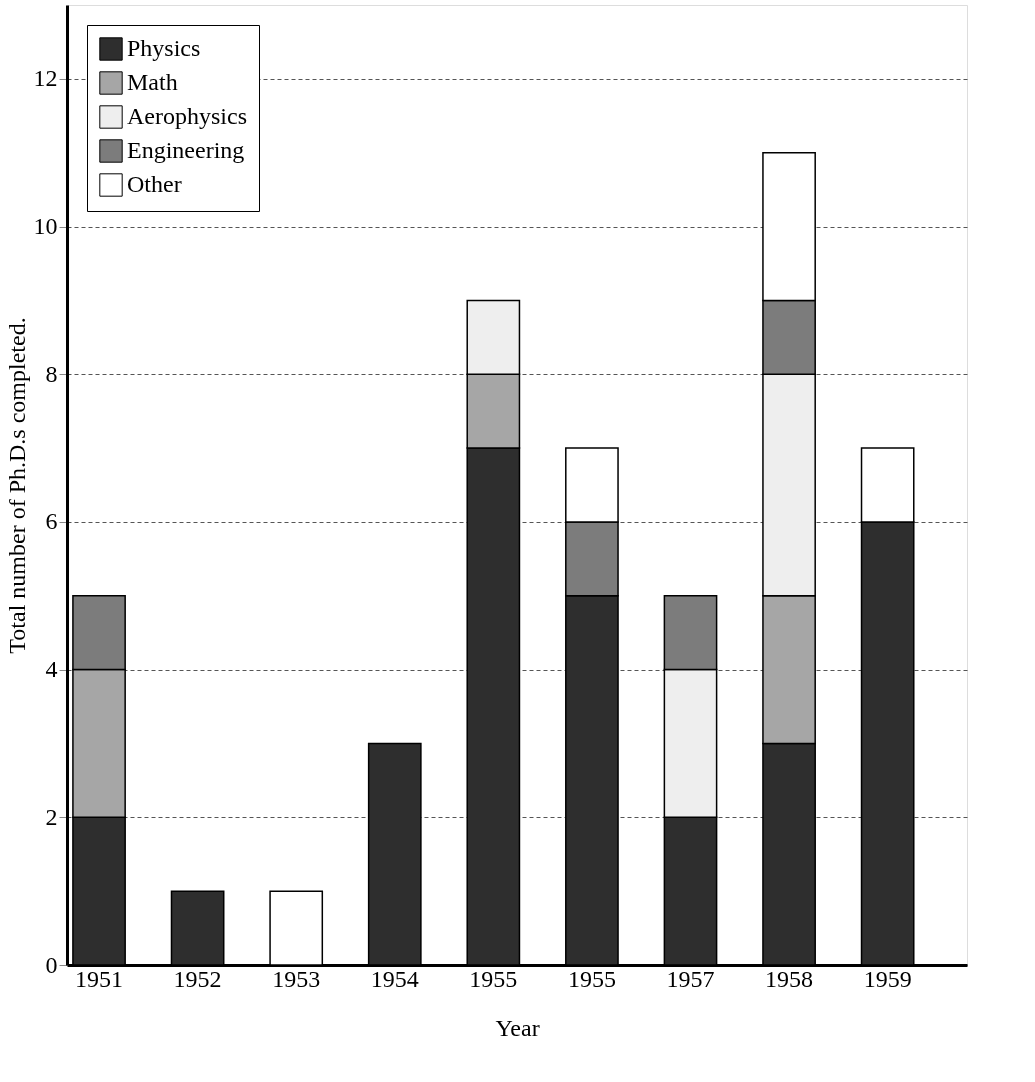 This screenshot has height=1082, width=1035. Describe the element at coordinates (152, 82) in the screenshot. I see `legend-label: Math` at that location.